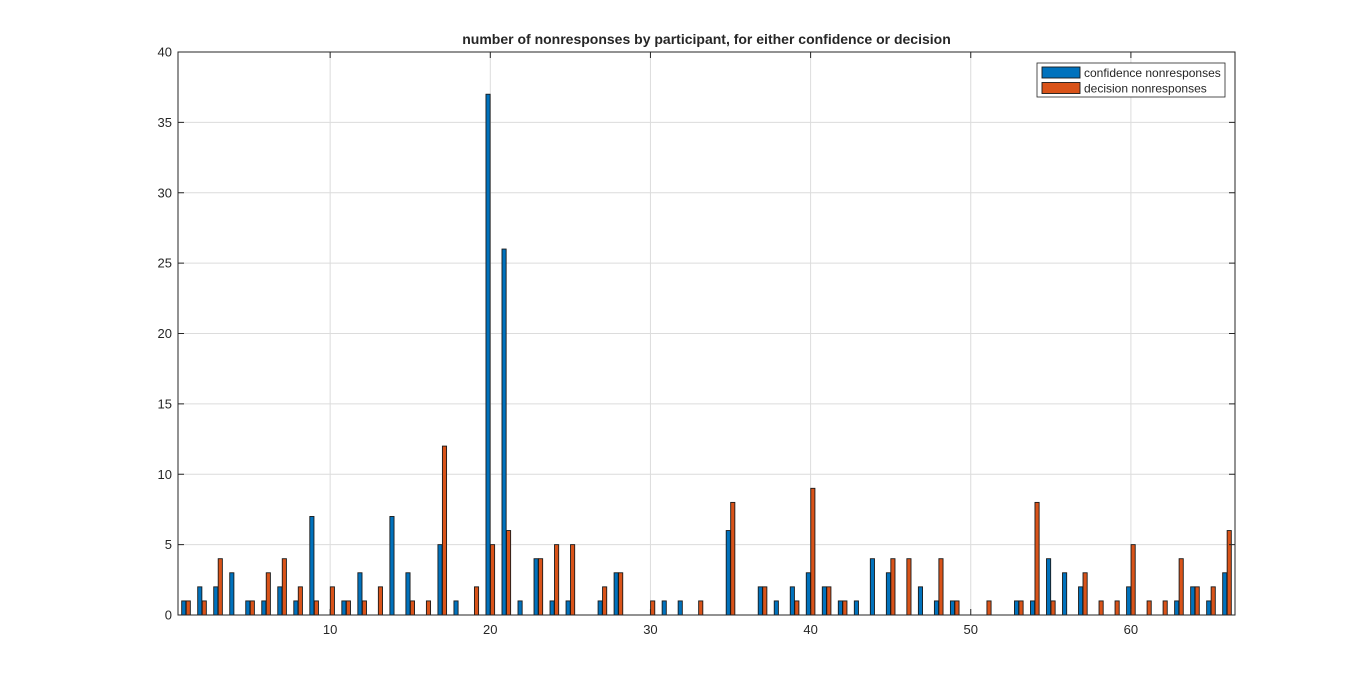 Image resolution: width=1366 pixels, height=696 pixels. I want to click on y-tick-label: 30, so click(165, 192).